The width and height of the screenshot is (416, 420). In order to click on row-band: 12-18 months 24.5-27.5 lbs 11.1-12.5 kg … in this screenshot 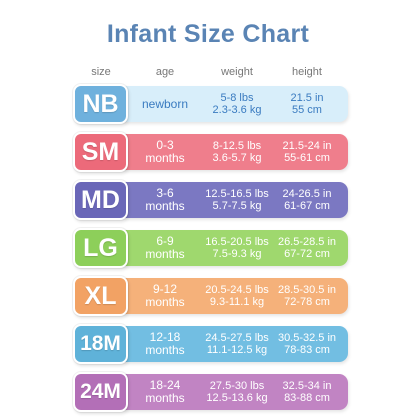, I will do `click(235, 344)`.